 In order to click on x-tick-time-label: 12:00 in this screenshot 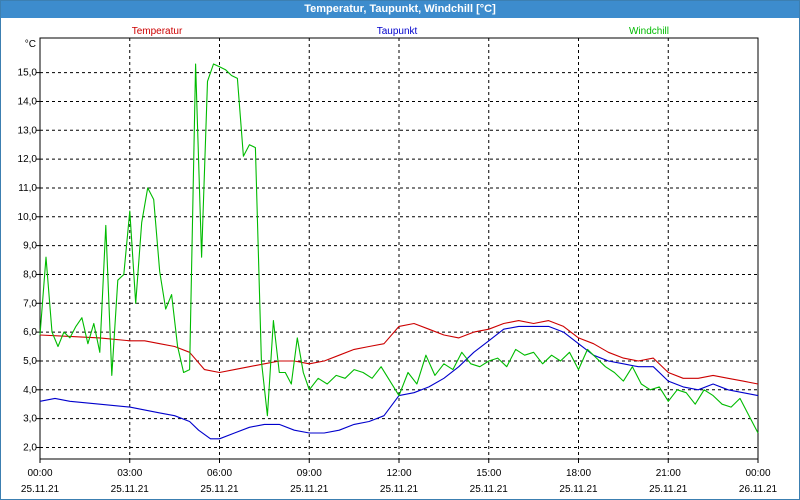, I will do `click(398, 473)`.